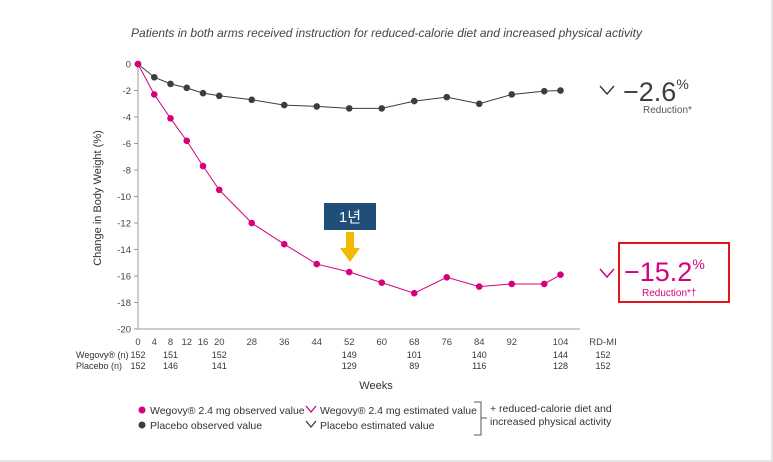 The width and height of the screenshot is (773, 462). I want to click on n-row-label: Placebo (n), so click(99, 366).